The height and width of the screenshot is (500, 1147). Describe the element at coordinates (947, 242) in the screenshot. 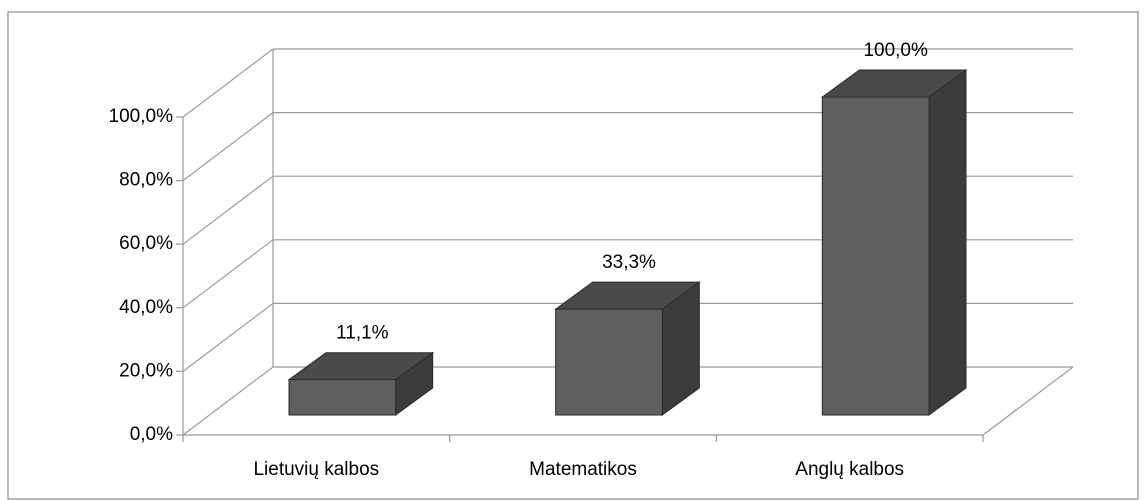

I see `bar-side` at that location.